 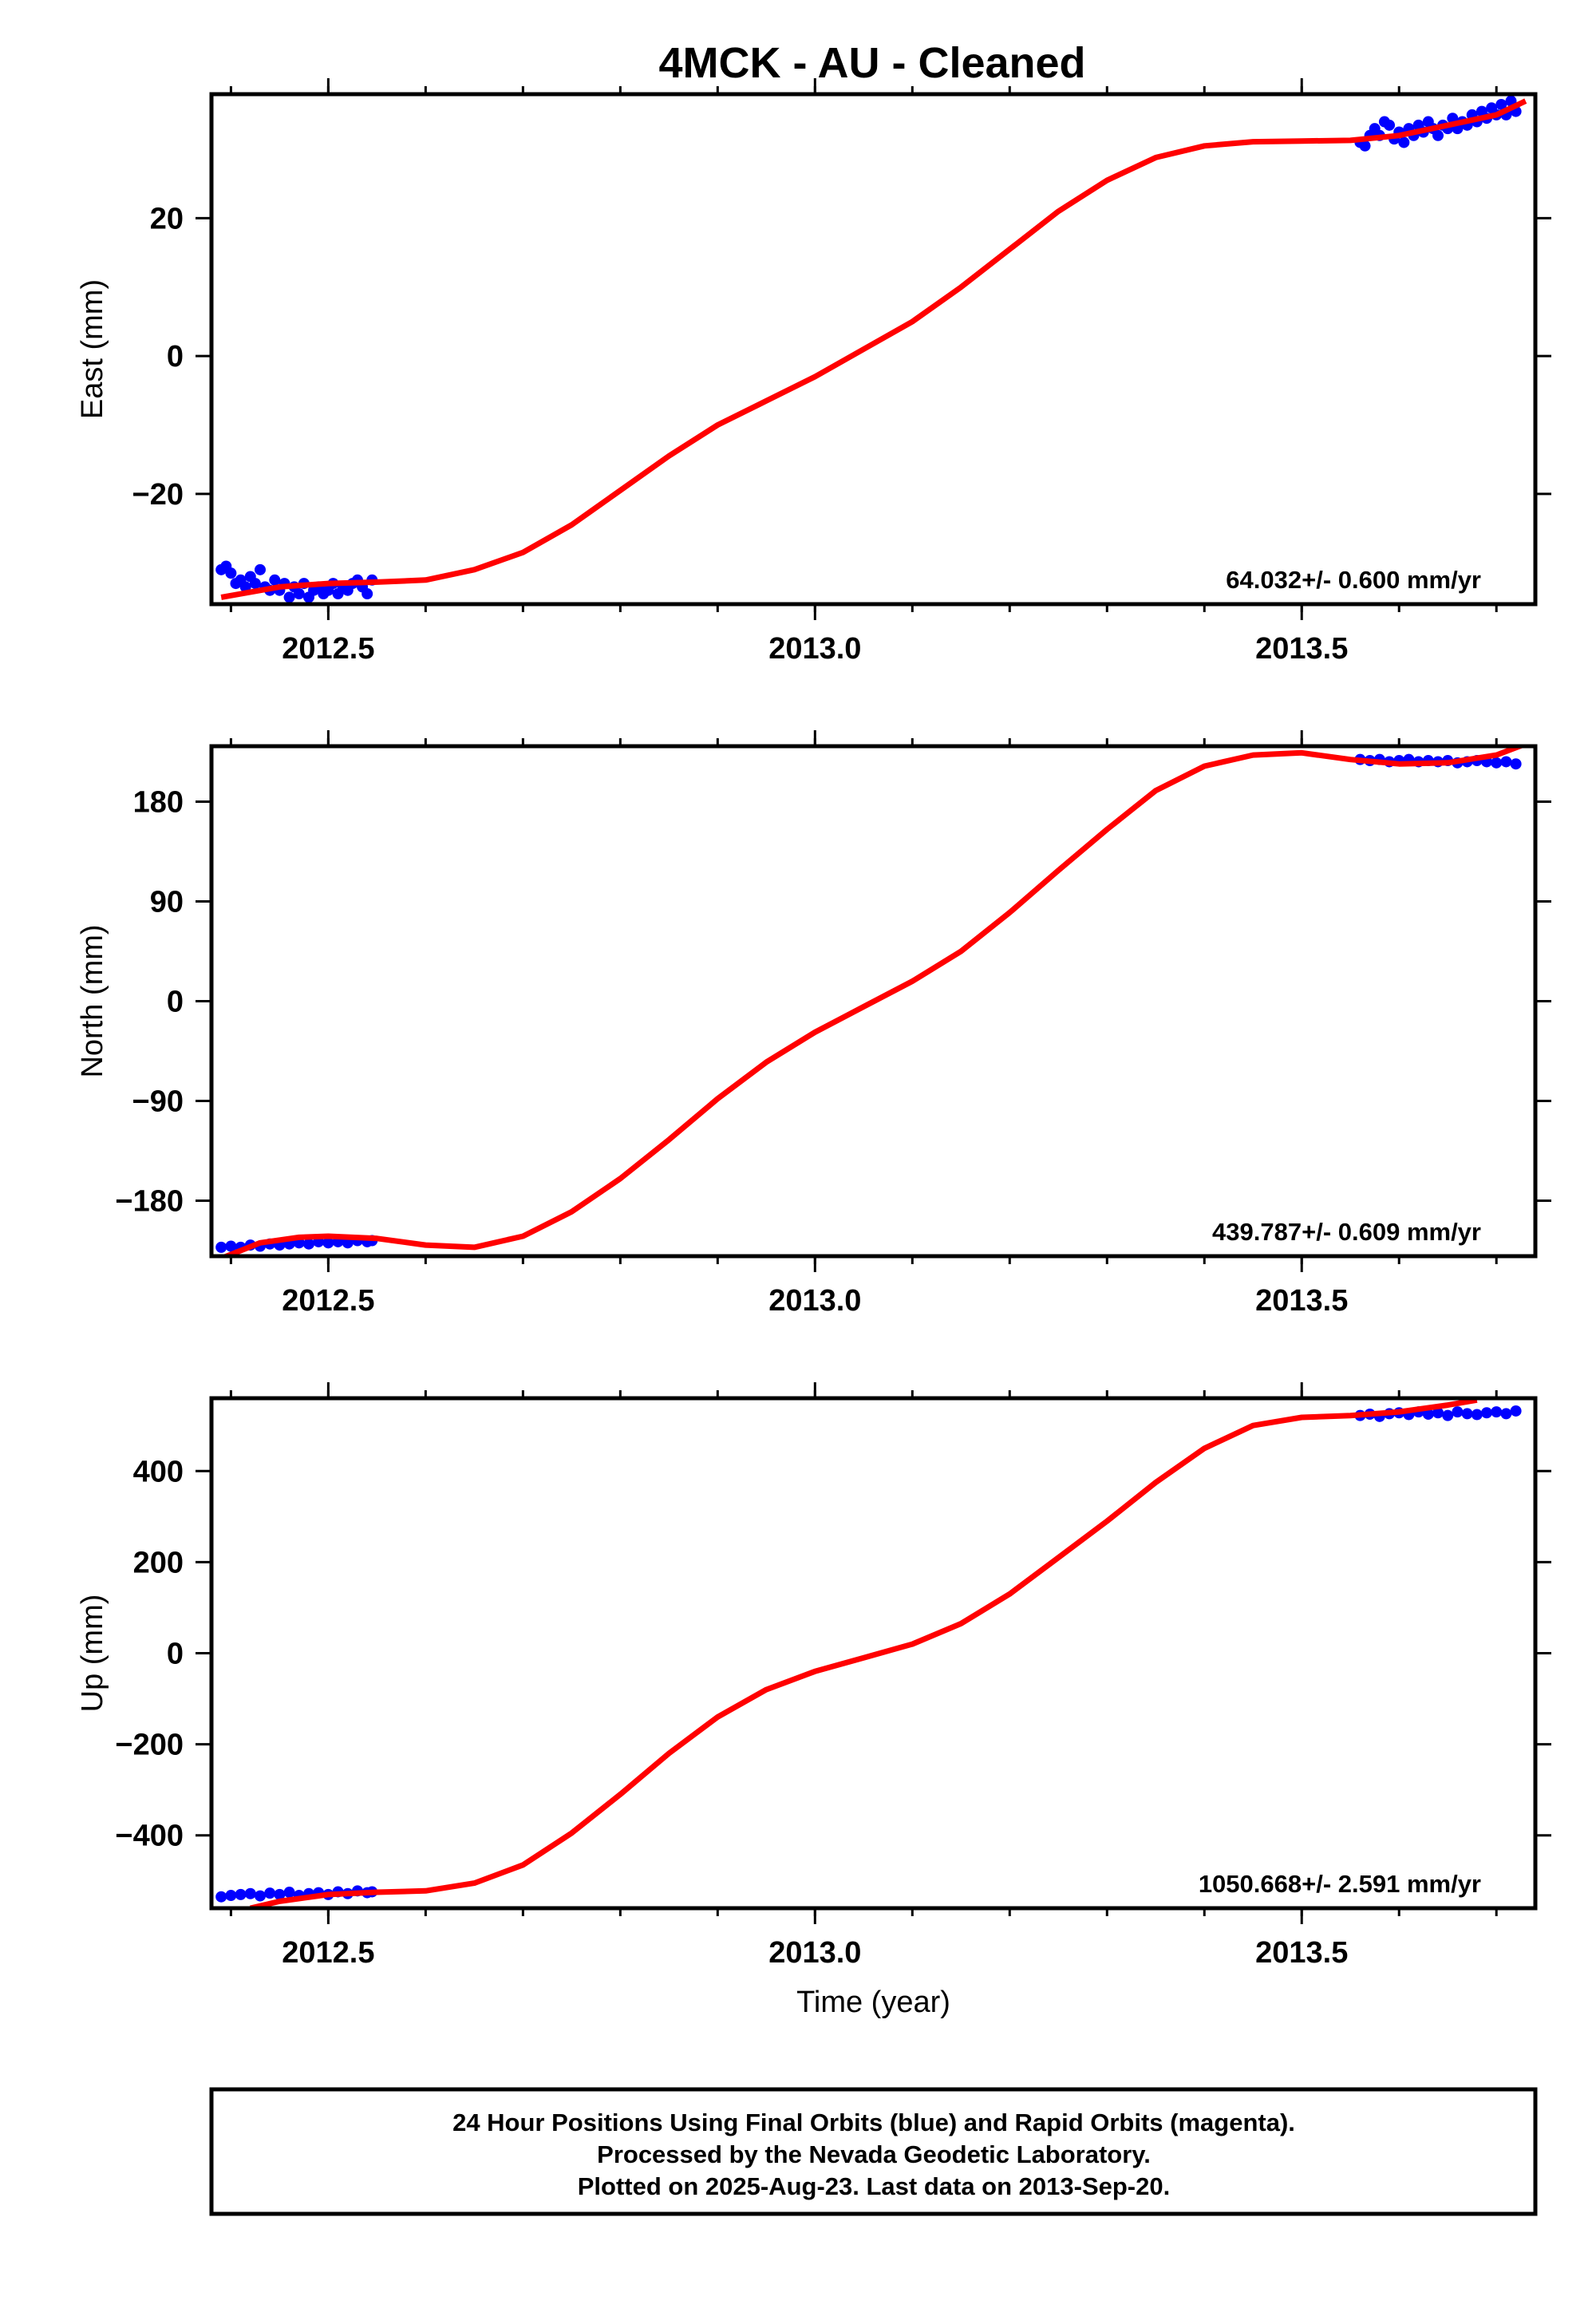 I want to click on y-tick-label: −200, so click(x=149, y=1746).